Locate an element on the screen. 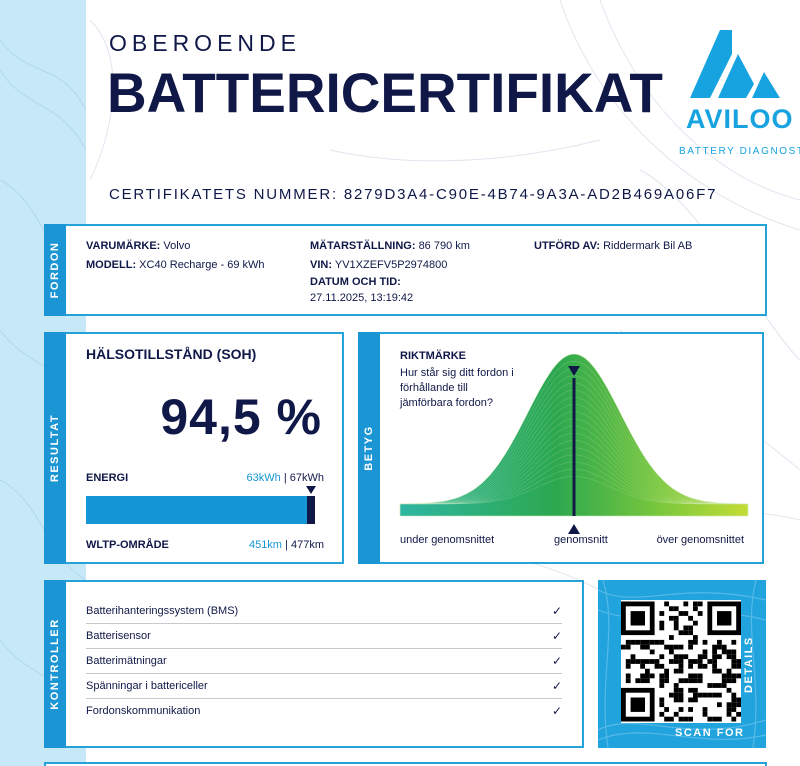  qr-code is located at coordinates (681, 661).